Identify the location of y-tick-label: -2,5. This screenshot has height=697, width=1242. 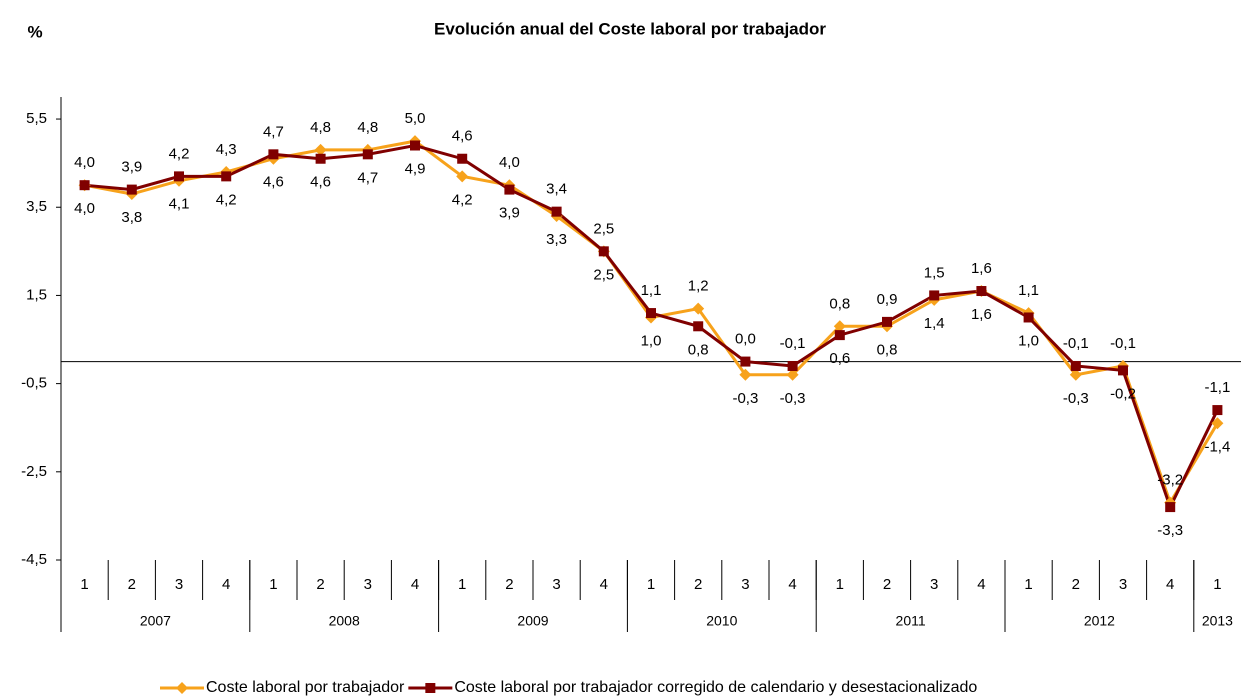
(34, 471).